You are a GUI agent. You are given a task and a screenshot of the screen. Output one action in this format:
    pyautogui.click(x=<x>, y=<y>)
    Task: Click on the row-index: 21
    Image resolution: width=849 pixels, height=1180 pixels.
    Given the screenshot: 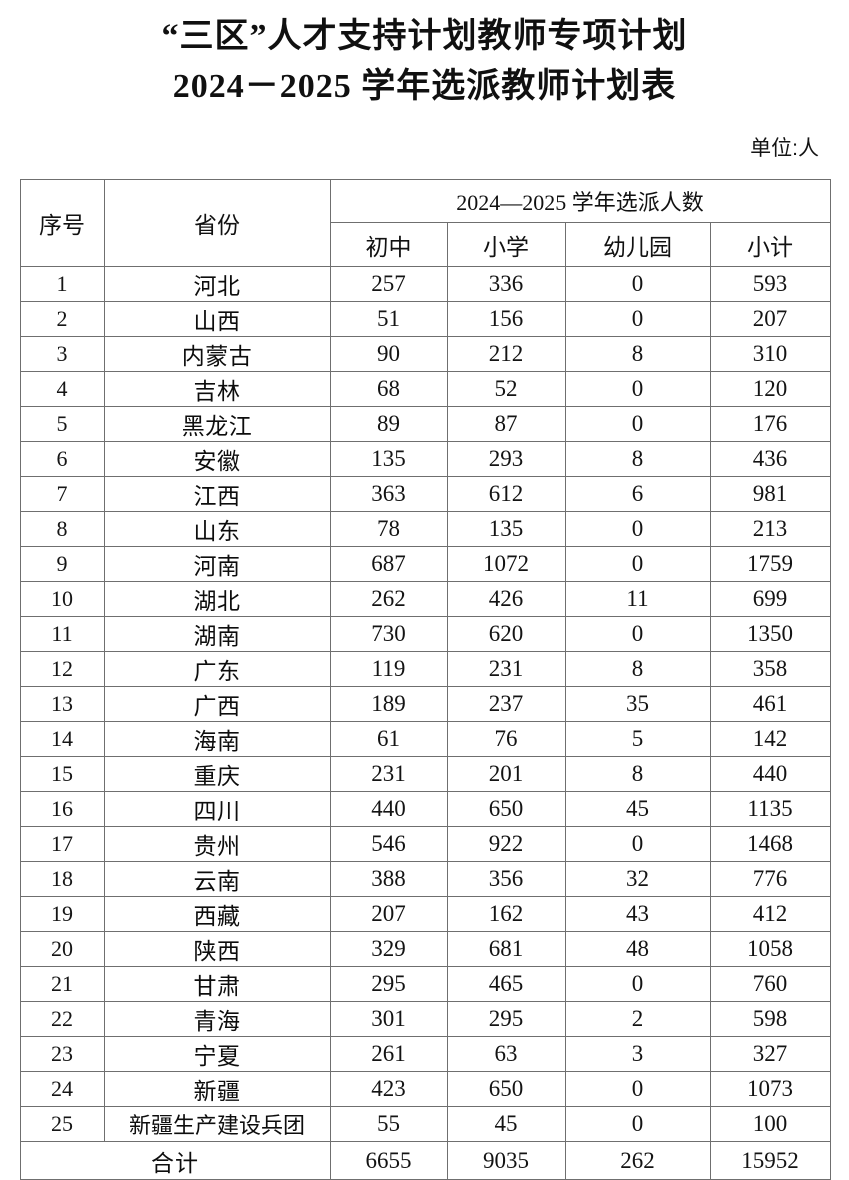 What is the action you would take?
    pyautogui.click(x=62, y=984)
    